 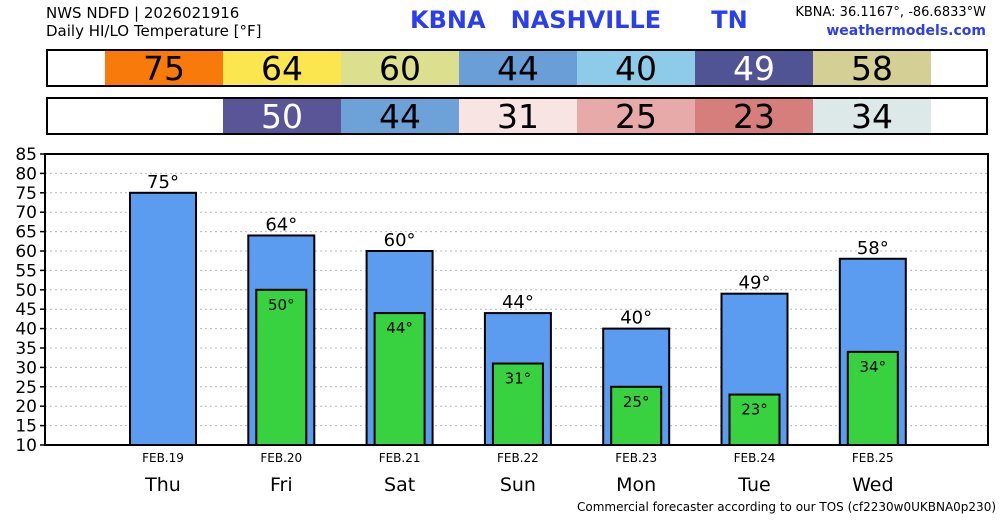 What do you see at coordinates (143, 13) in the screenshot?
I see `product-title: NWS NDFD | 2026021916` at bounding box center [143, 13].